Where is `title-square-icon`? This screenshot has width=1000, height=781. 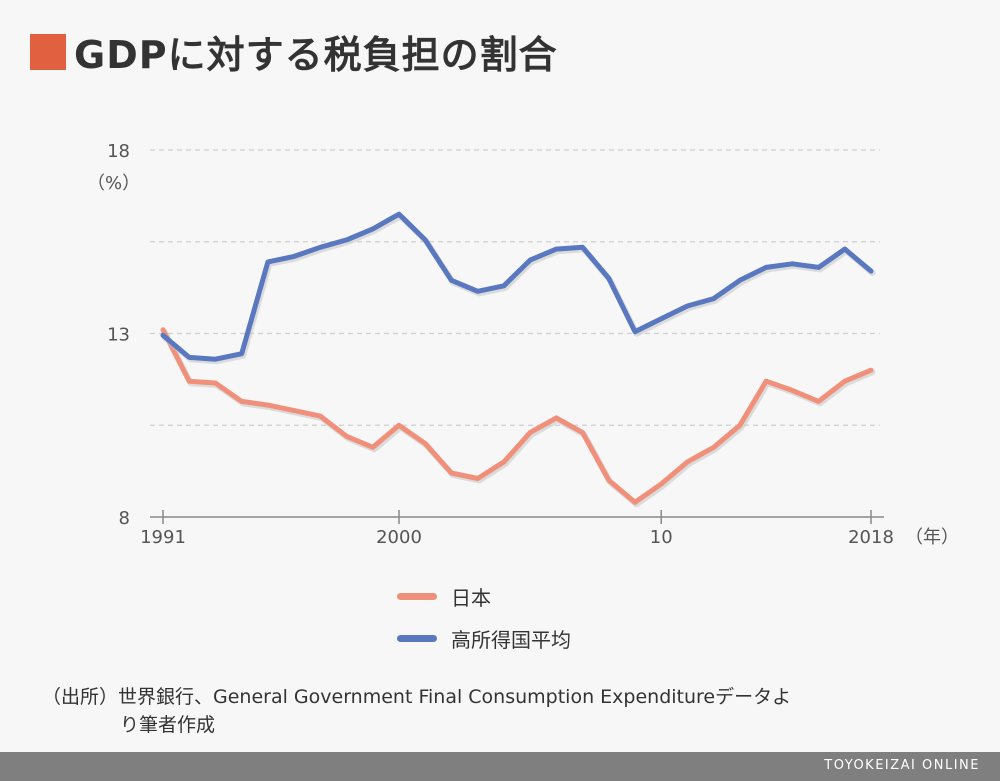
title-square-icon is located at coordinates (48, 51).